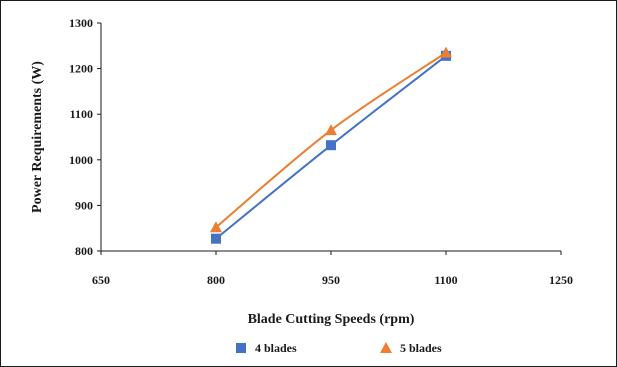 The width and height of the screenshot is (617, 367). What do you see at coordinates (421, 348) in the screenshot?
I see `legend-label-1: 5 blades` at bounding box center [421, 348].